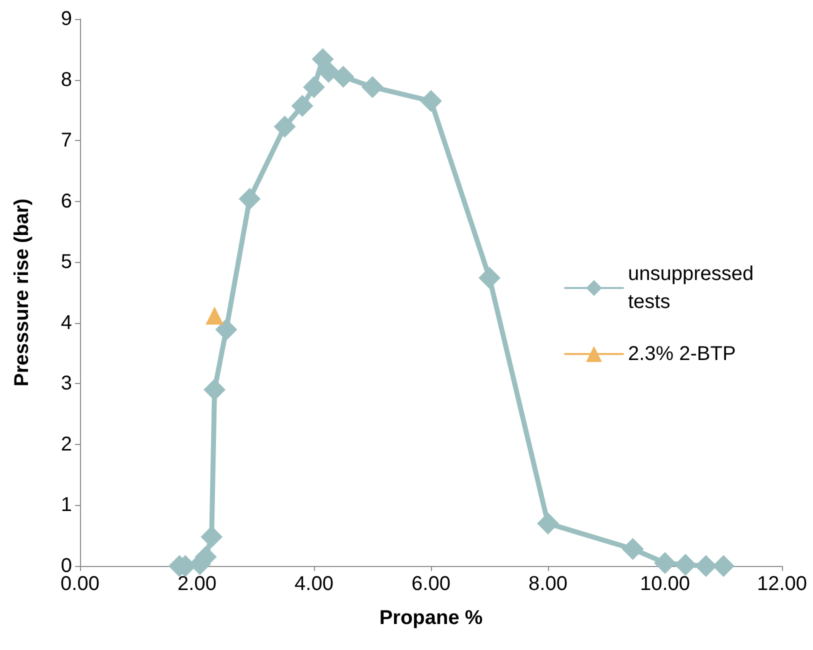 Image resolution: width=813 pixels, height=650 pixels. I want to click on x-tick-label: 6.00, so click(431, 584).